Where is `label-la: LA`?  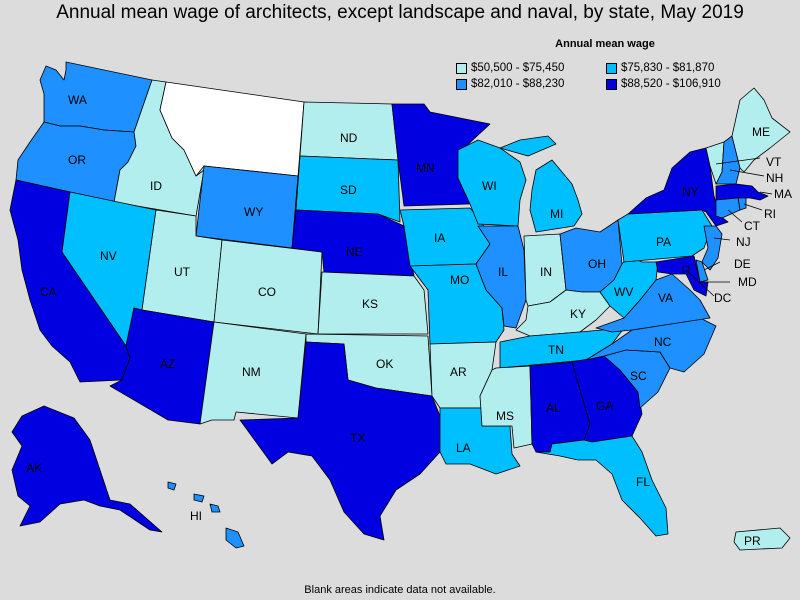
label-la: LA is located at coordinates (463, 448).